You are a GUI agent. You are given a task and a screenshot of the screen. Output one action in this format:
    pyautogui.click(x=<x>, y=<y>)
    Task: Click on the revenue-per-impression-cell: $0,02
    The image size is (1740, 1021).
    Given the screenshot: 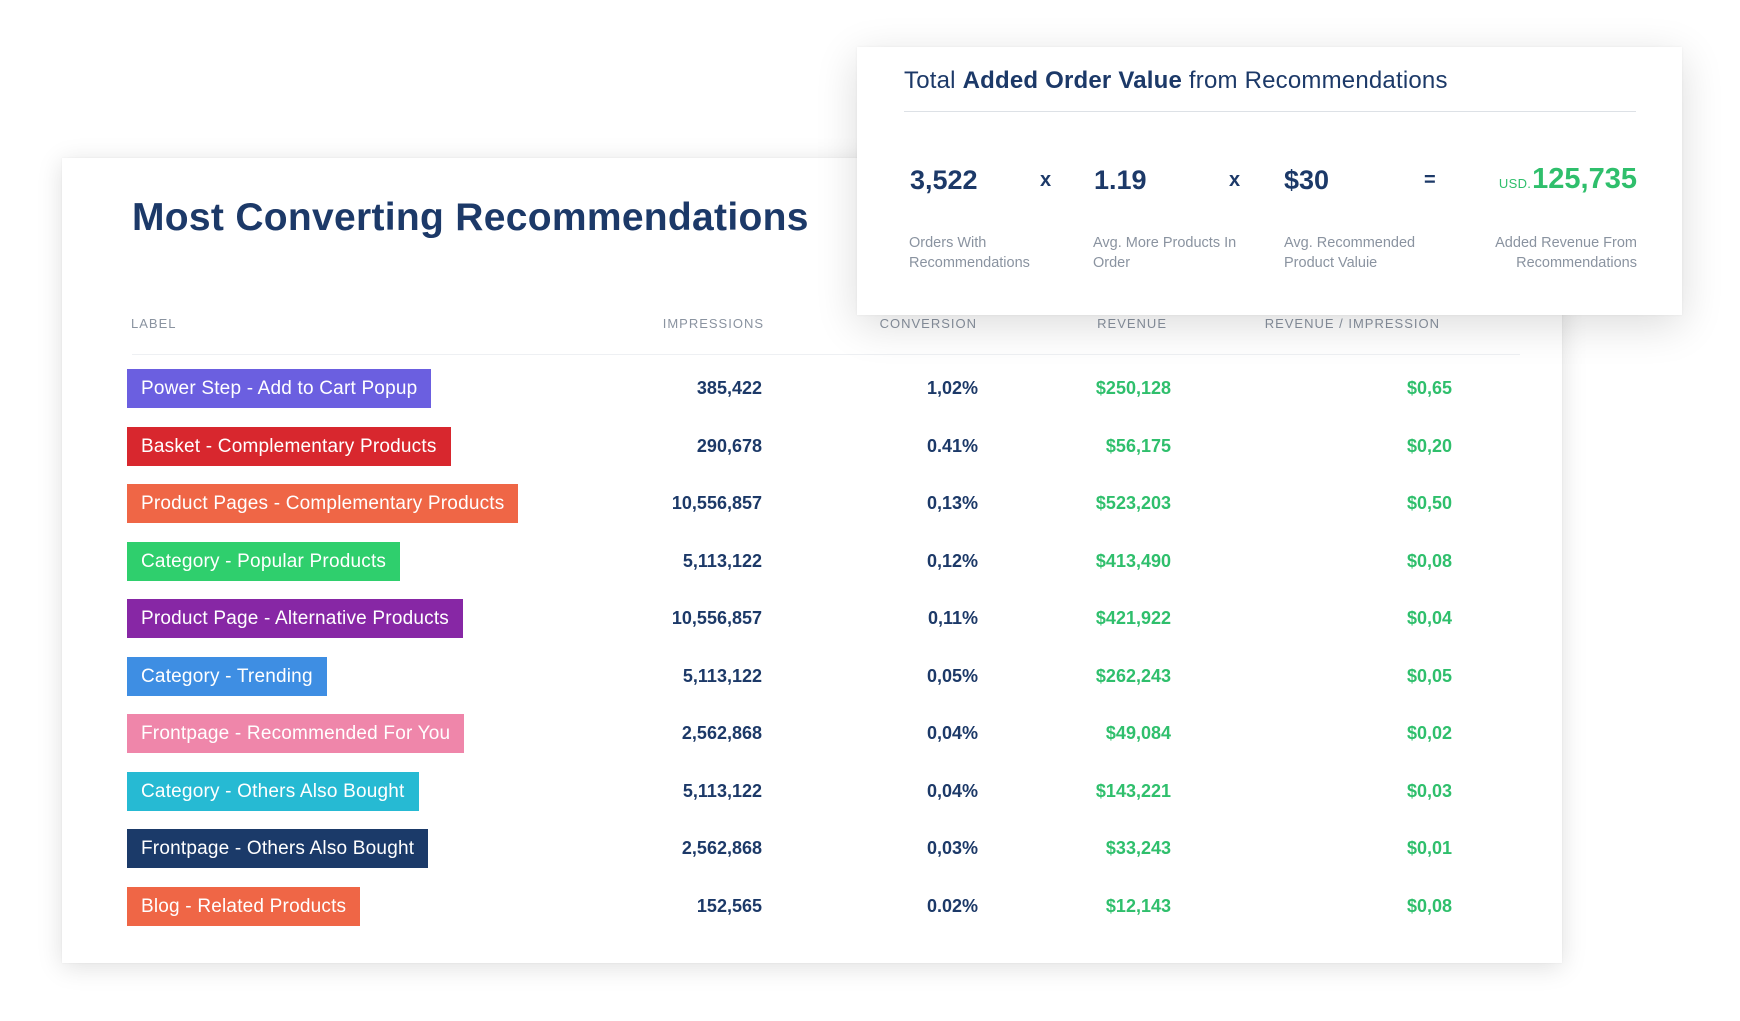 What is the action you would take?
    pyautogui.click(x=1429, y=733)
    